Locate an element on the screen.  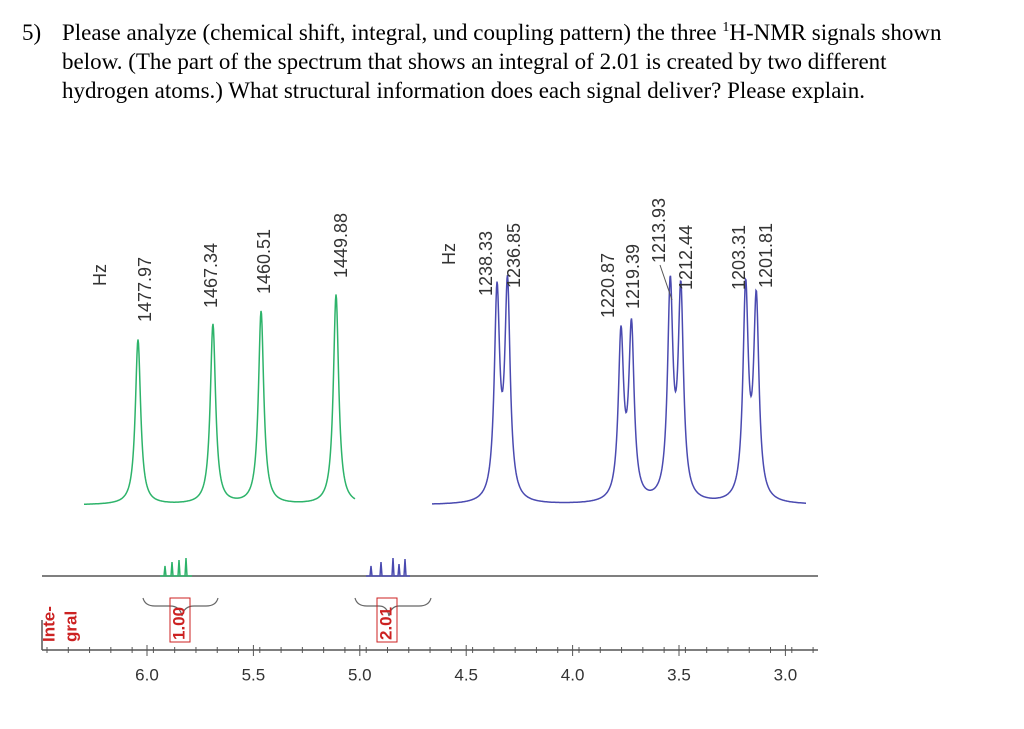
peak-label: 1236.85 is located at coordinates (514, 255).